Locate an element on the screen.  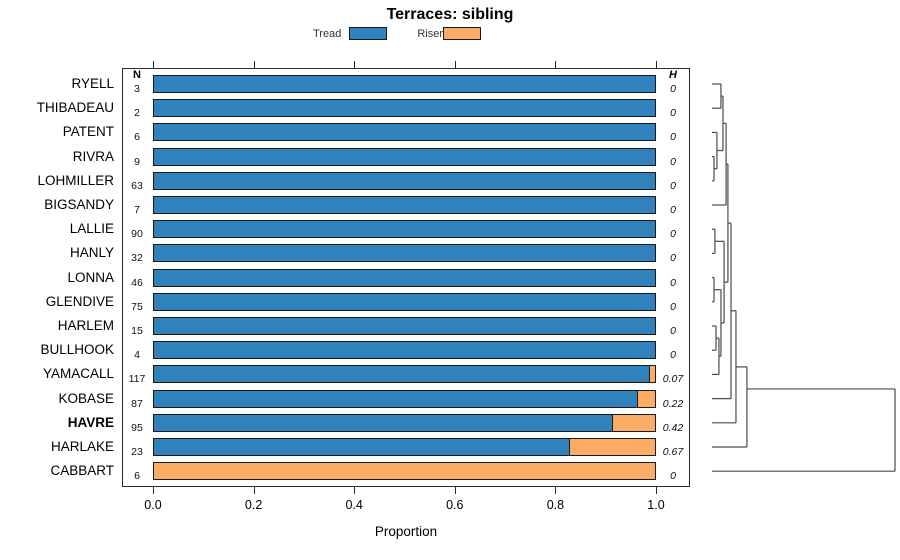
dendrogram is located at coordinates (804, 277).